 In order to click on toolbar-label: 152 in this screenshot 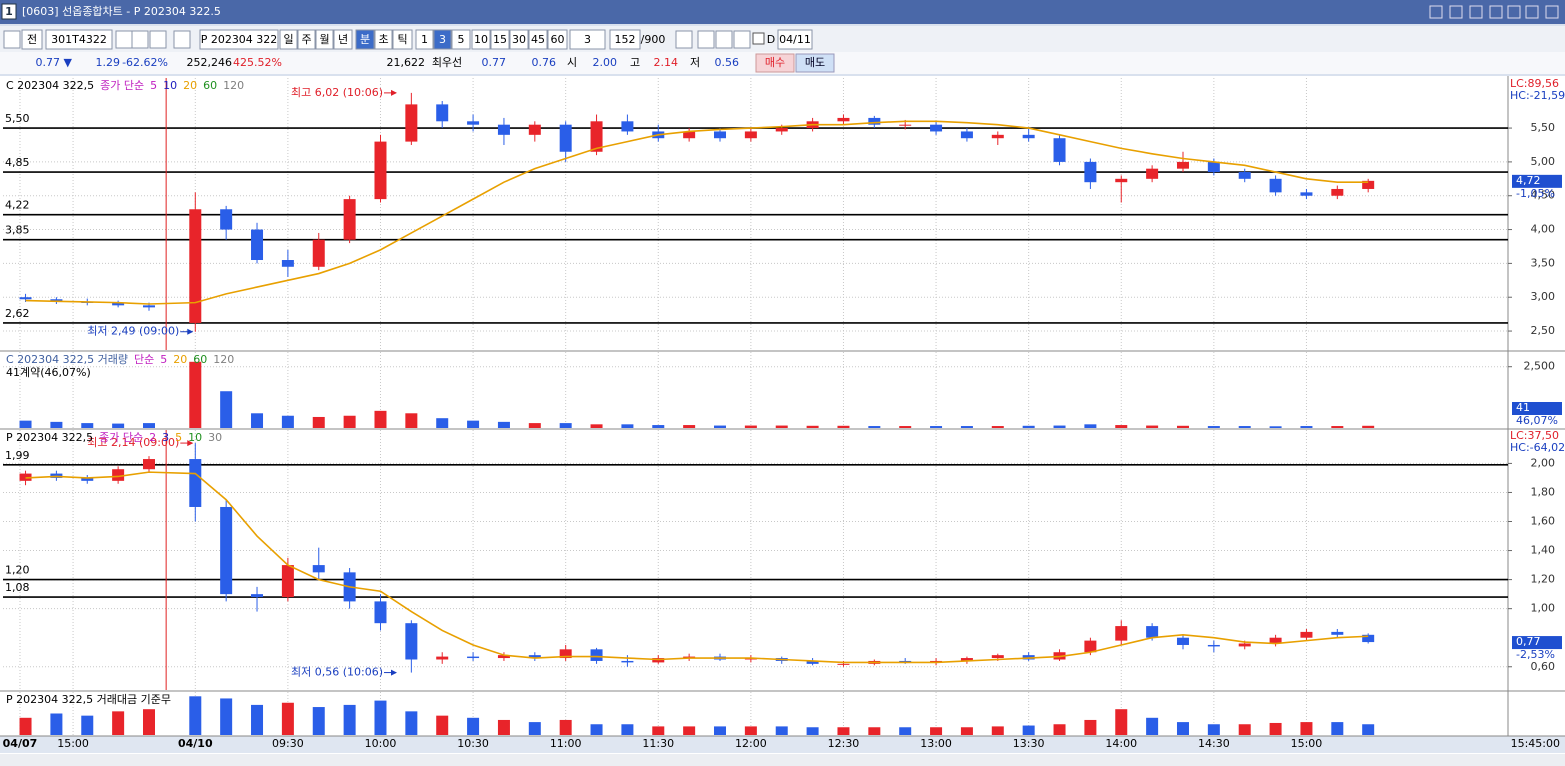, I will do `click(625, 39)`.